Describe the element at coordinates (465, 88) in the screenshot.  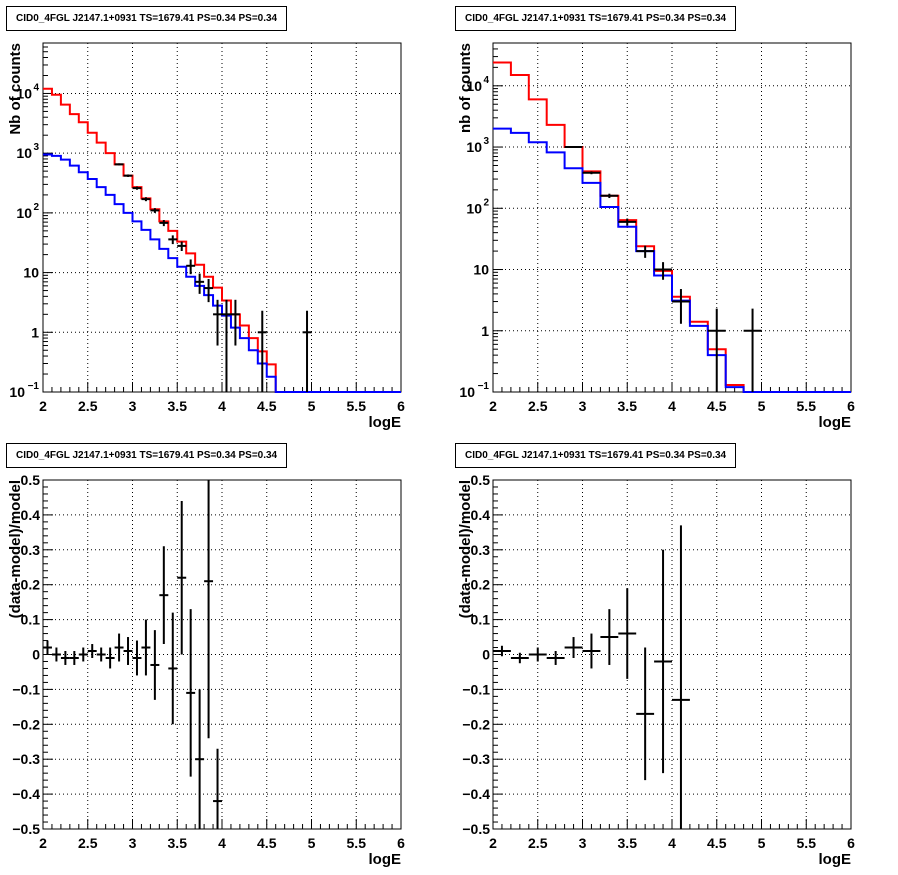
I see `y-axis-label: nb of counts` at that location.